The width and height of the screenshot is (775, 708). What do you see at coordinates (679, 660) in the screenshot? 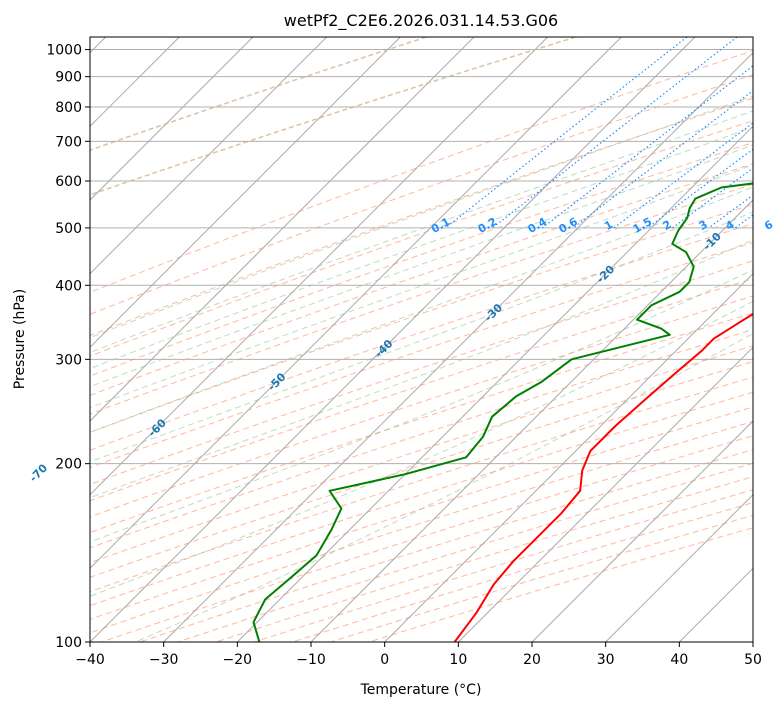
I see `x-tick-label: 40` at bounding box center [679, 660].